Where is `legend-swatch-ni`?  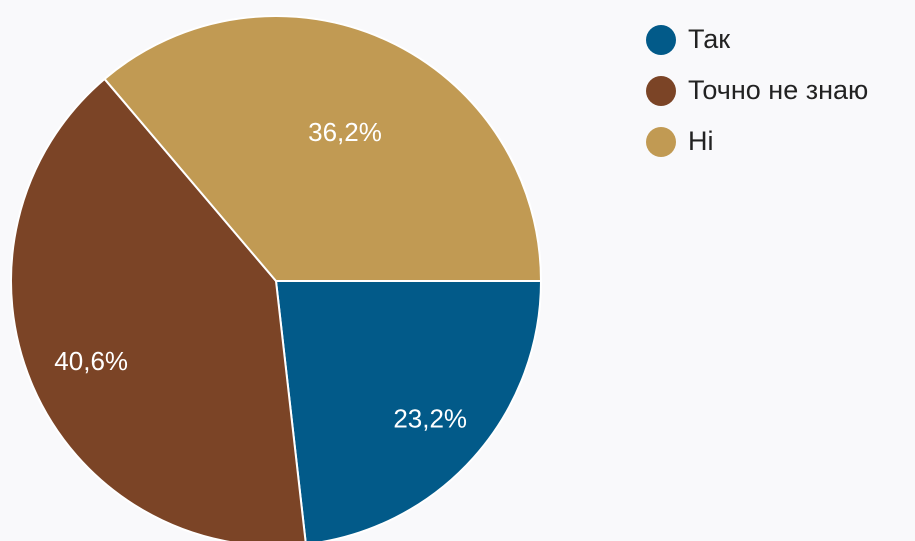 legend-swatch-ni is located at coordinates (661, 141).